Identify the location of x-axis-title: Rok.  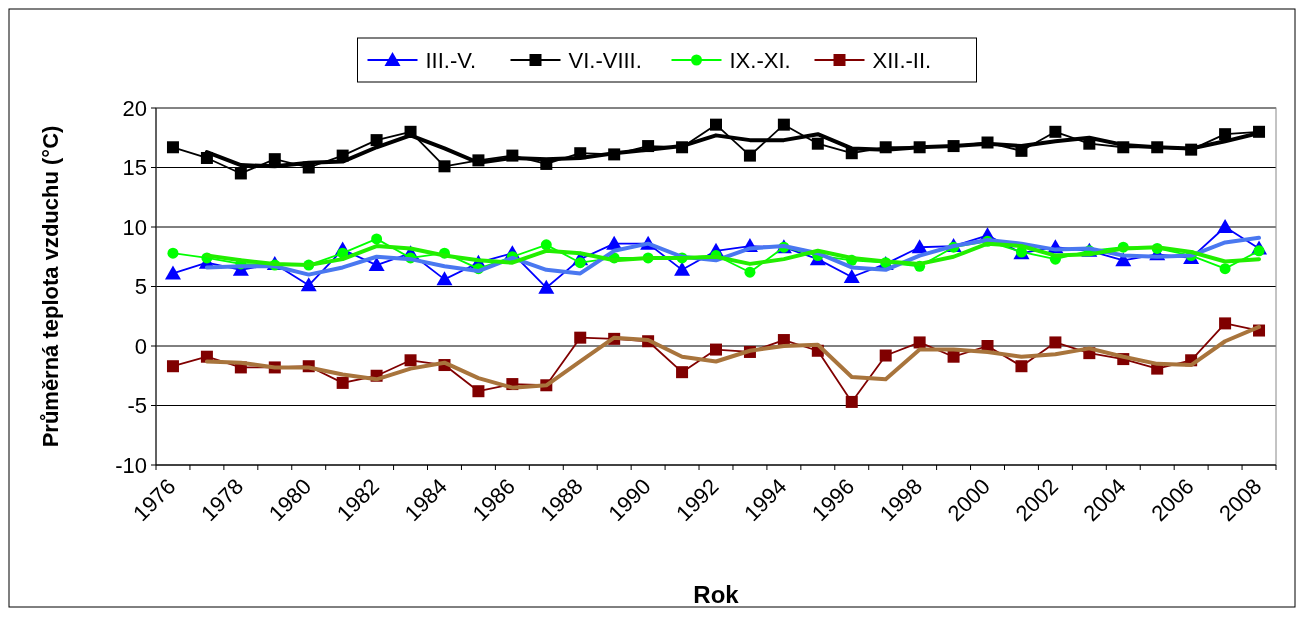
(716, 594).